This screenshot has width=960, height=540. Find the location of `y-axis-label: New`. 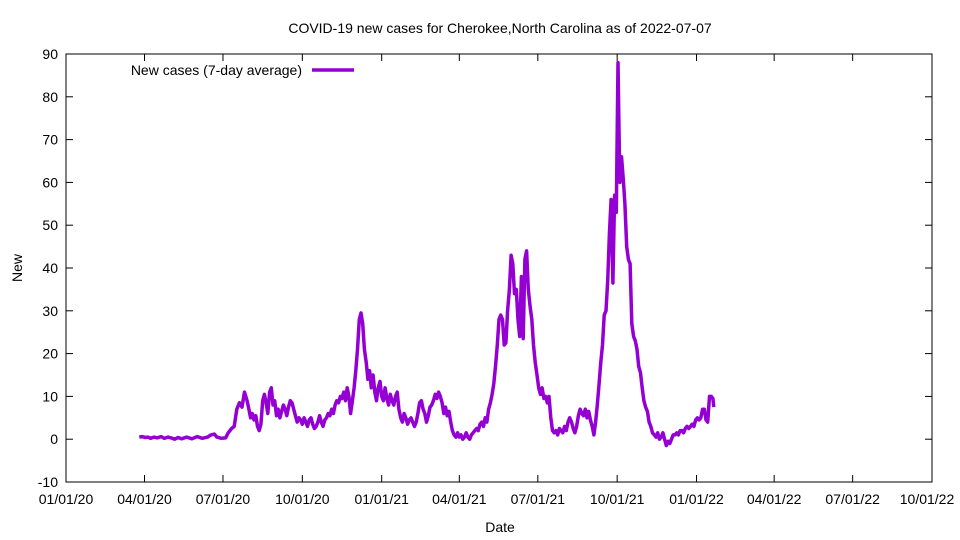

y-axis-label: New is located at coordinates (17, 267).